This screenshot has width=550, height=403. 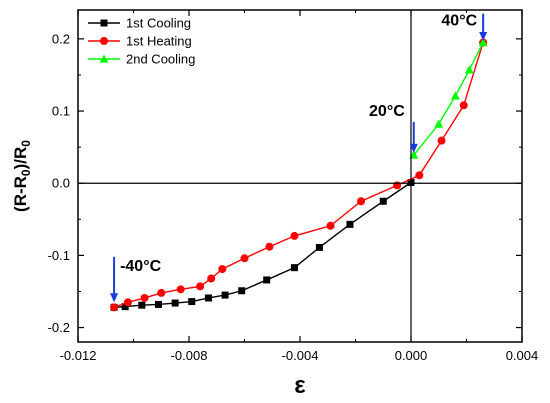 I want to click on y-axis-title: (R-R0)/R0, so click(x=22, y=176).